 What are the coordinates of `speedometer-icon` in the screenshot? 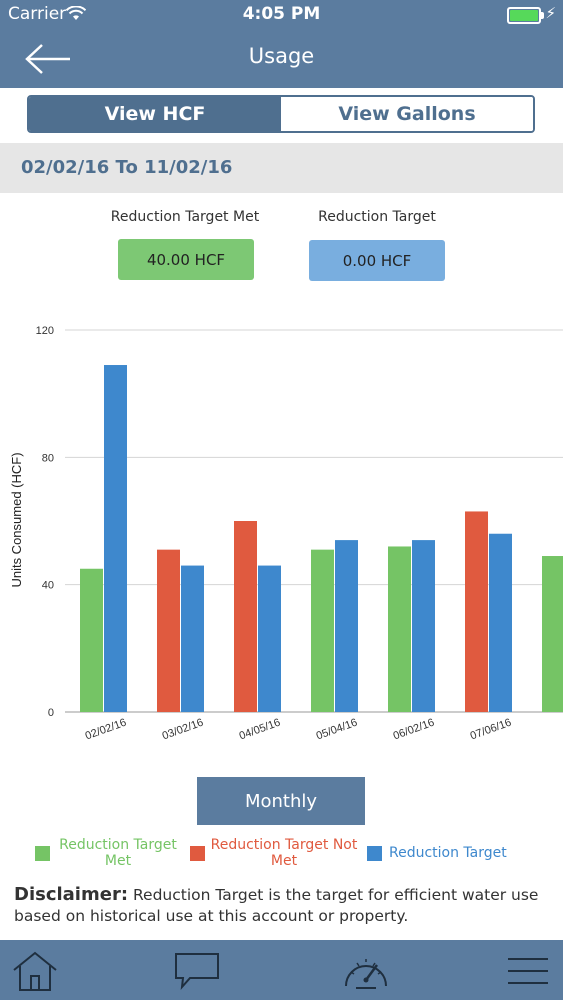 It's located at (366, 971).